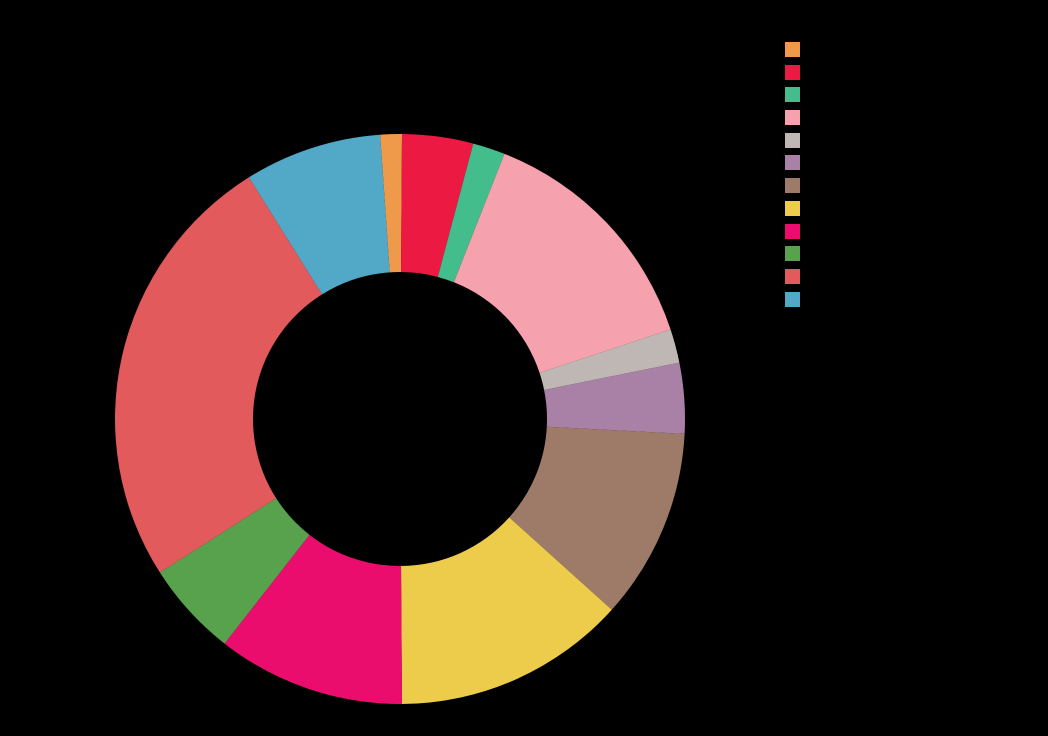  I want to click on legend-item-green, so click(792, 254).